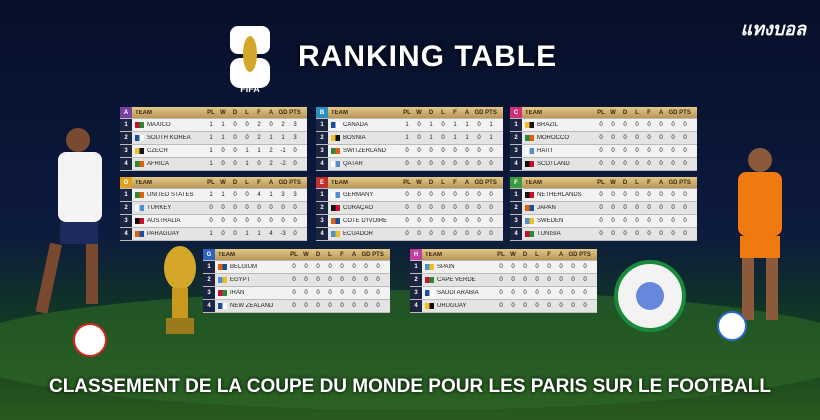 The width and height of the screenshot is (820, 420). I want to click on team-cell: GERMANY, so click(364, 195).